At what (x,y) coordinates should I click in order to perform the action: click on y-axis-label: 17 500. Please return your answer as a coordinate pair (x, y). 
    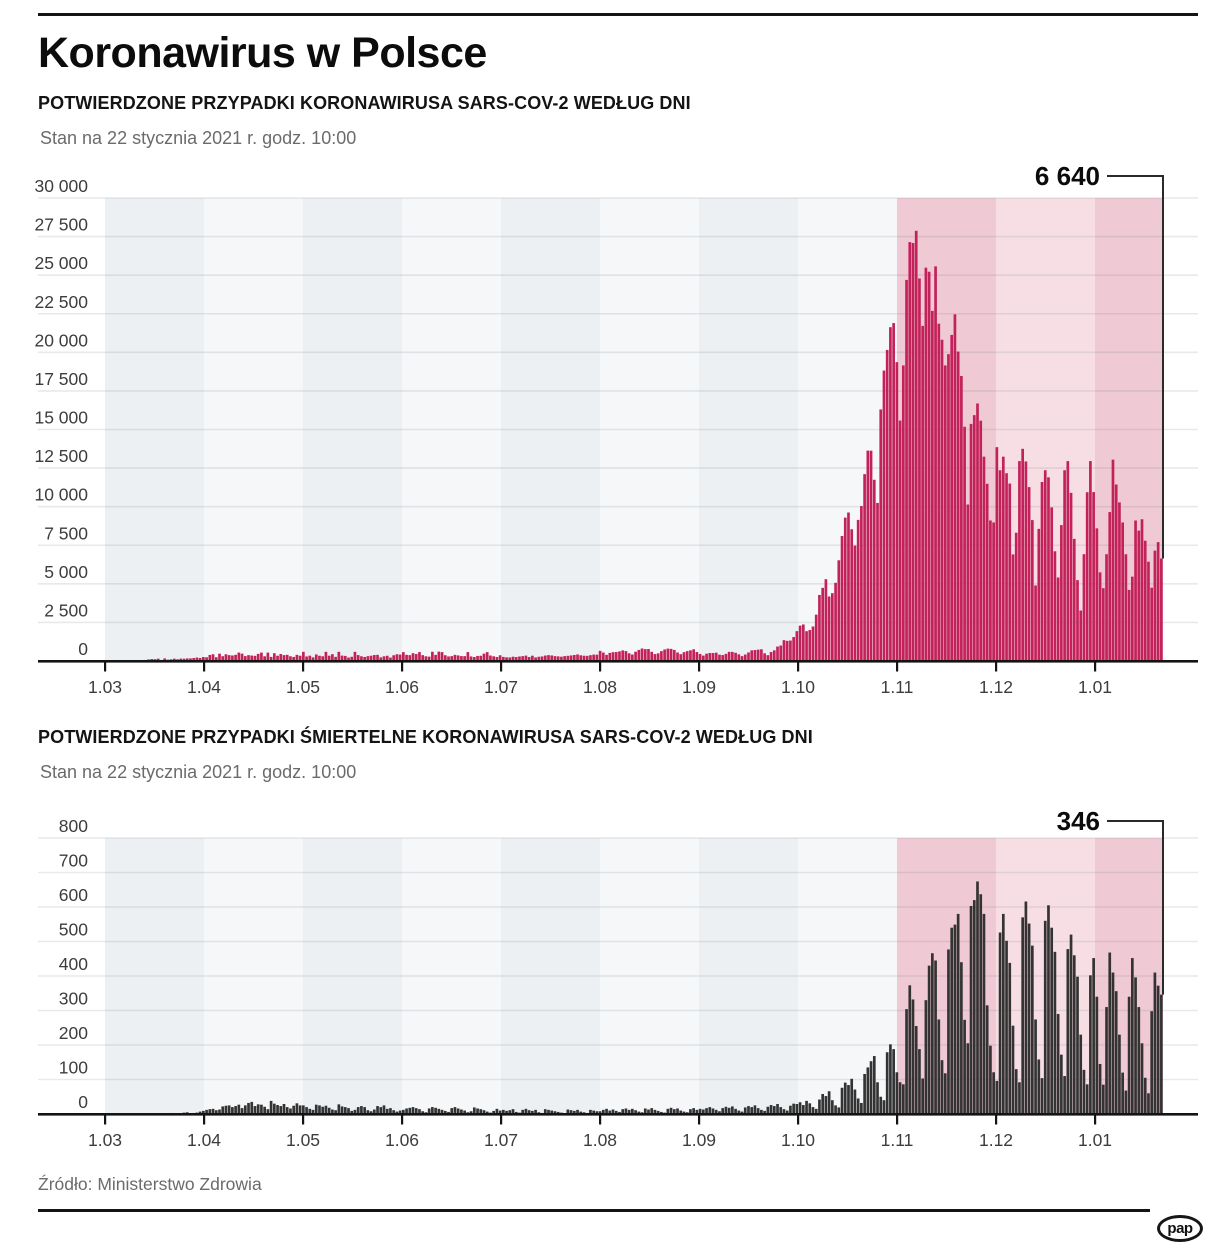
    Looking at the image, I should click on (61, 379).